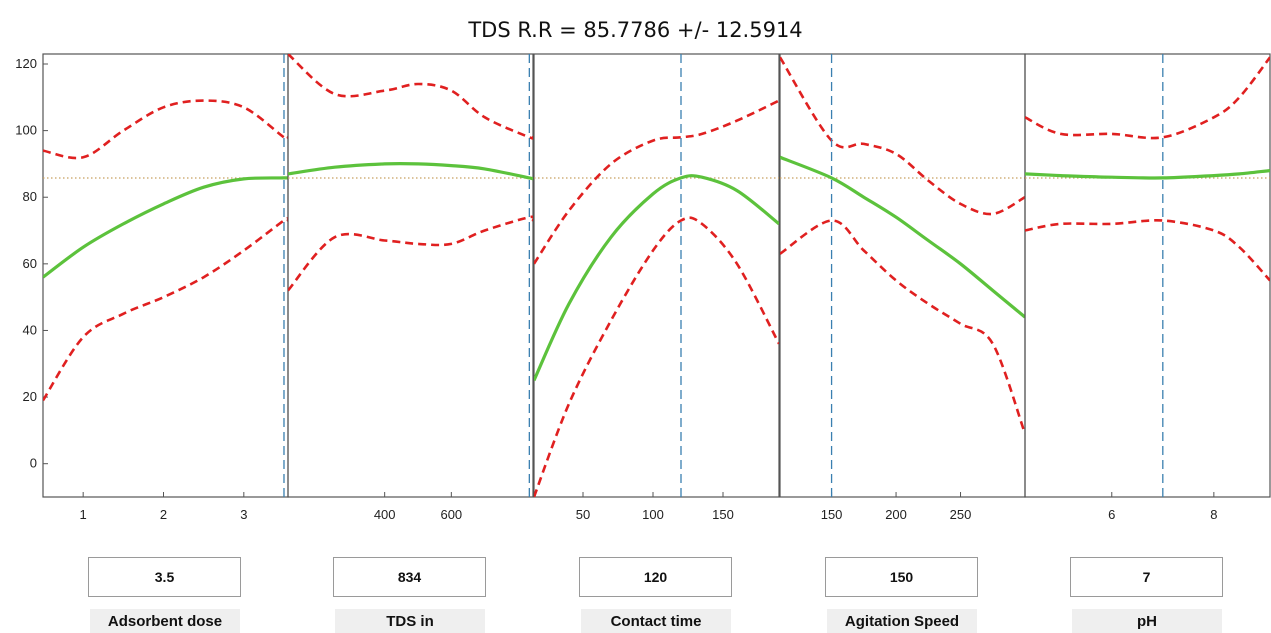 This screenshot has height=633, width=1271. I want to click on factor-label-ph: pH, so click(1147, 621).